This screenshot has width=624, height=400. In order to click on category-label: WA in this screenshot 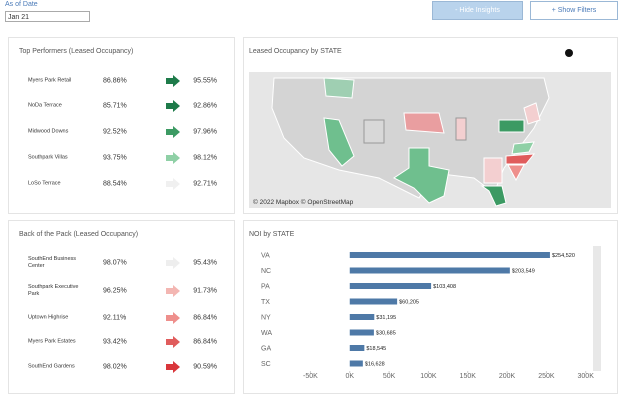, I will do `click(266, 333)`.